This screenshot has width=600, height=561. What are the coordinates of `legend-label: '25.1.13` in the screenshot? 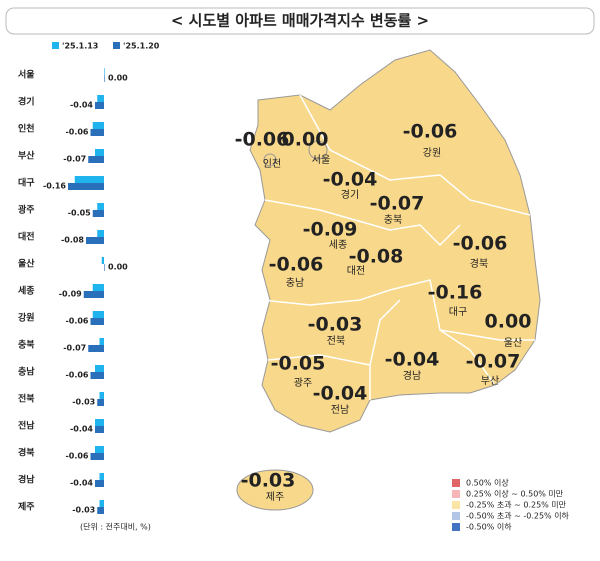 It's located at (80, 46).